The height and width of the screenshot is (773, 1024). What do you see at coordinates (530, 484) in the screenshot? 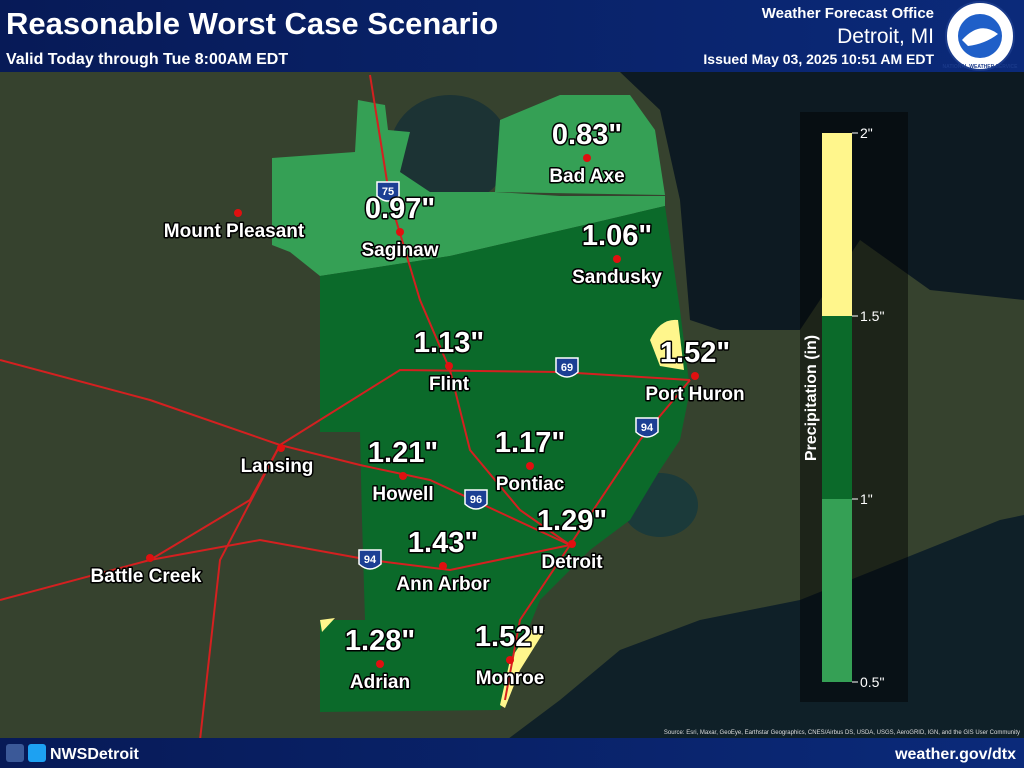
I see `city-label: Pontiac` at bounding box center [530, 484].